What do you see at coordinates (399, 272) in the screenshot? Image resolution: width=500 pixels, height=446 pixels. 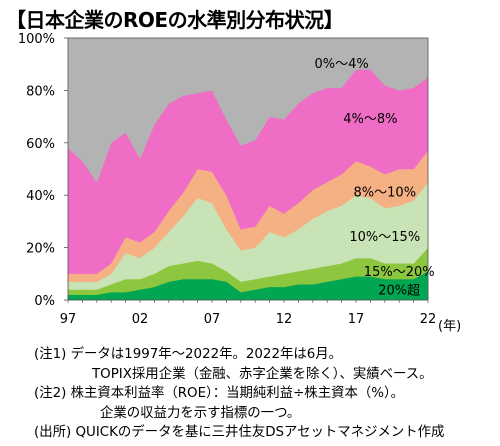 I see `series-label-2: 15%～20%` at bounding box center [399, 272].